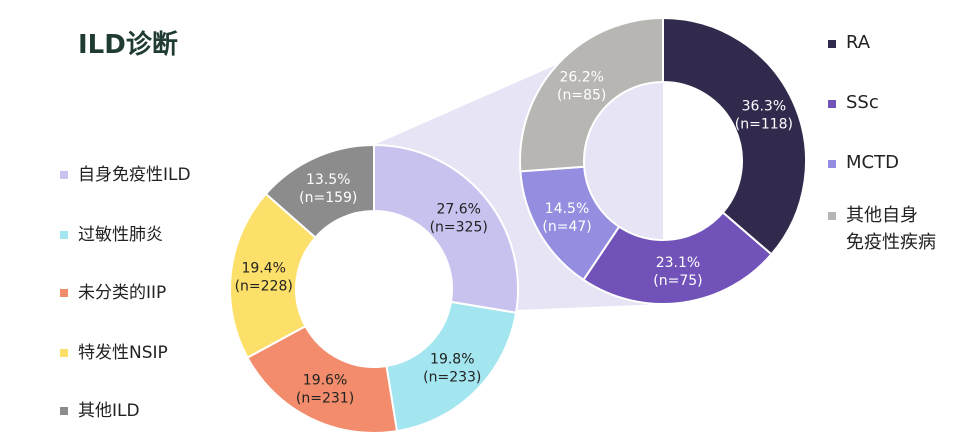  Describe the element at coordinates (764, 125) in the screenshot. I see `autoimmune-data-label-count: (n=118)` at that location.